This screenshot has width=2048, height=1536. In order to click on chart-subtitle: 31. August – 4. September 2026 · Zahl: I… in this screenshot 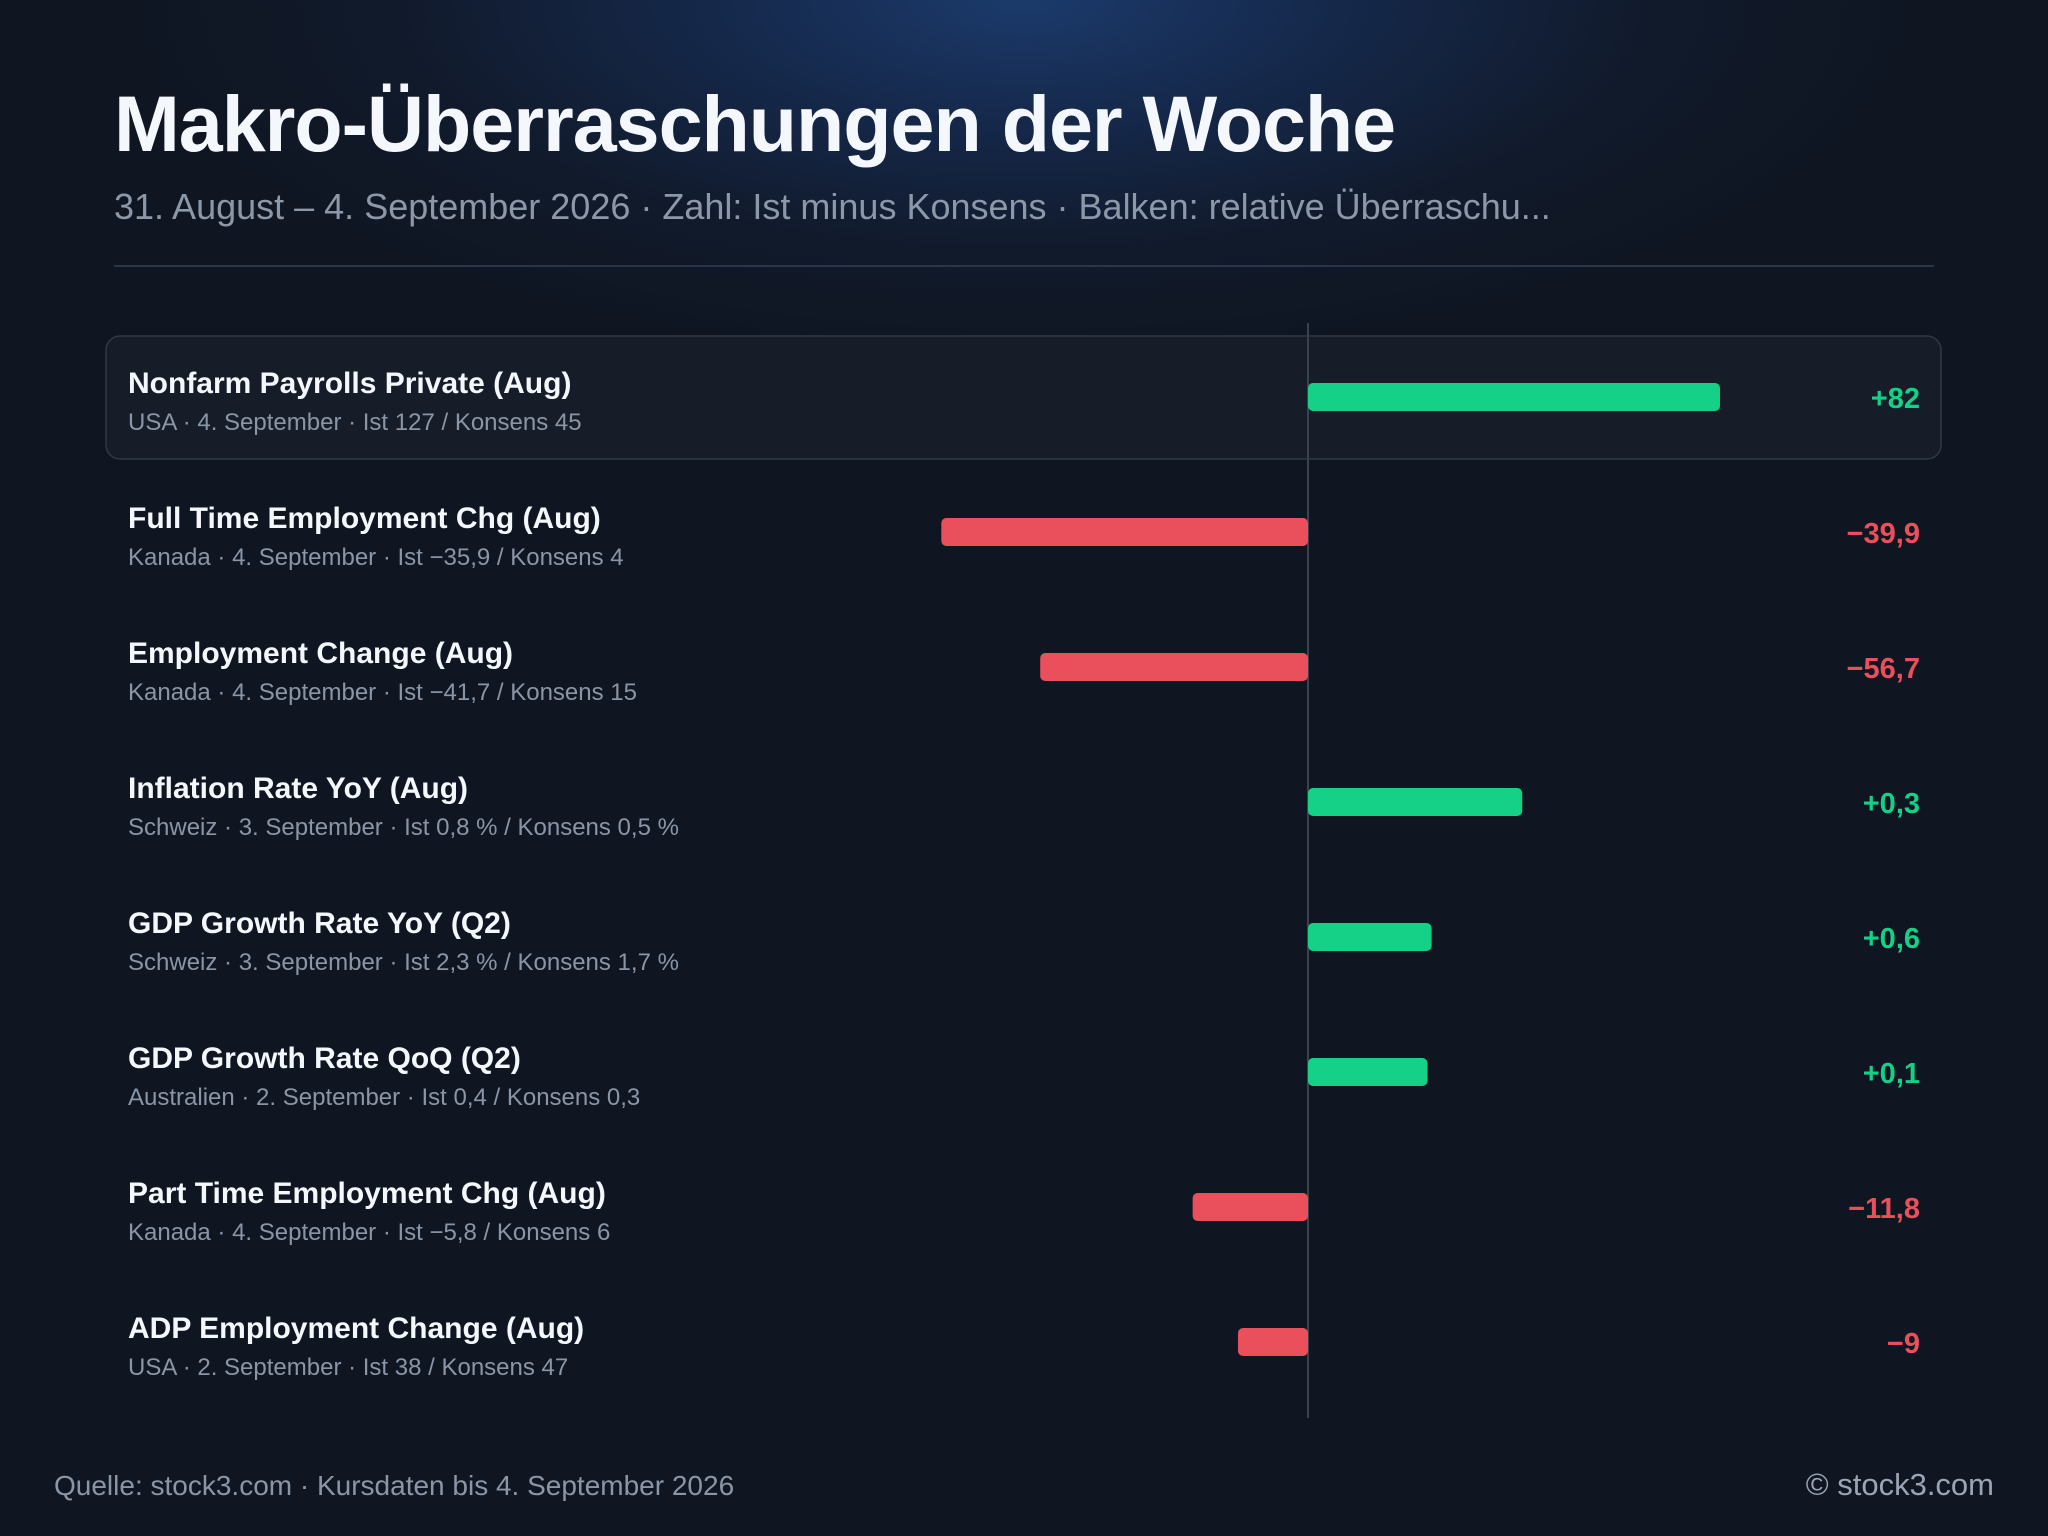, I will do `click(832, 206)`.